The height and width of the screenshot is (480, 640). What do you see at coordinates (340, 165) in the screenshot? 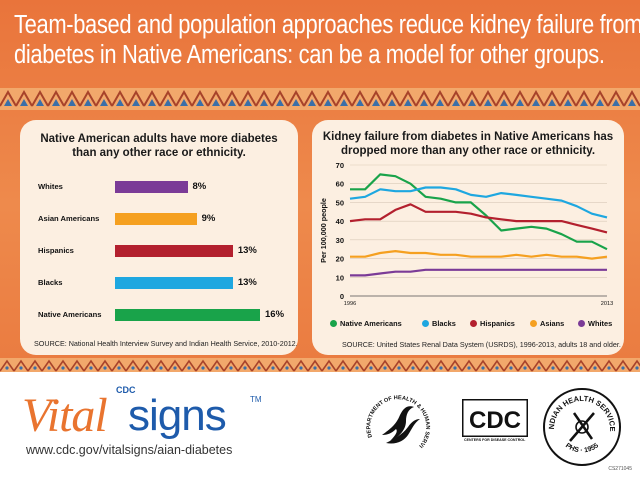
I see `y-tick-label: 70` at bounding box center [340, 165].